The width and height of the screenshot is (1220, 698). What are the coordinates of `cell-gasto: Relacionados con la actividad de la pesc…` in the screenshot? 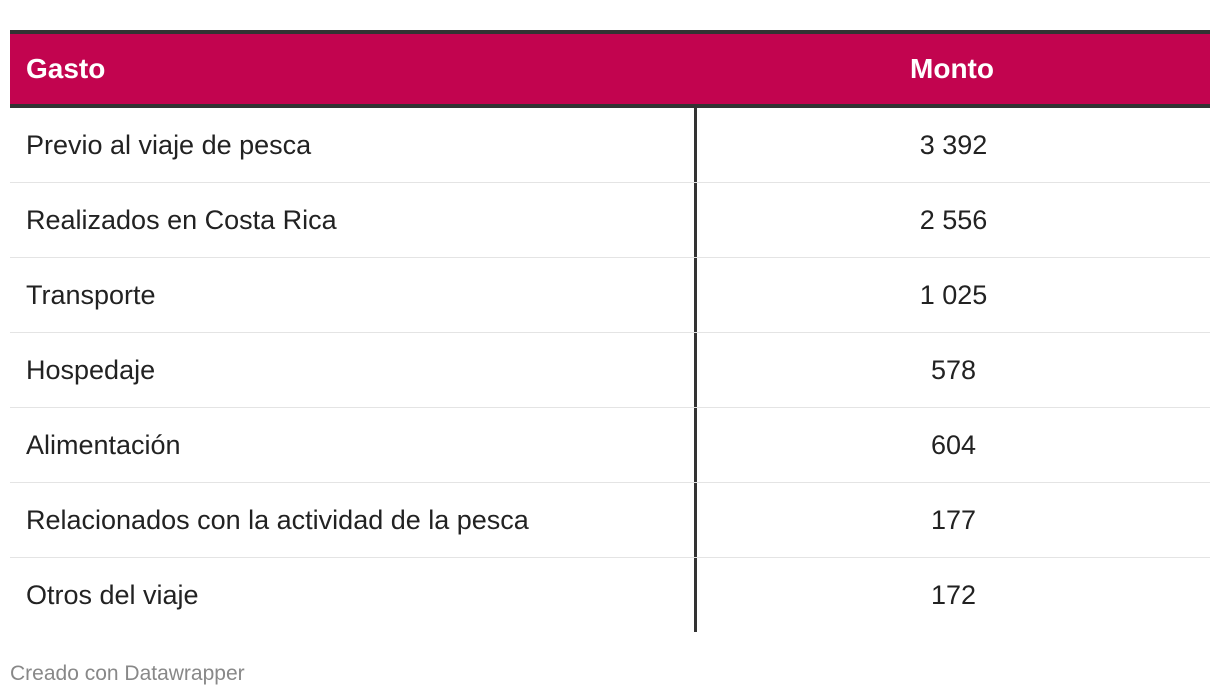 It's located at (277, 519).